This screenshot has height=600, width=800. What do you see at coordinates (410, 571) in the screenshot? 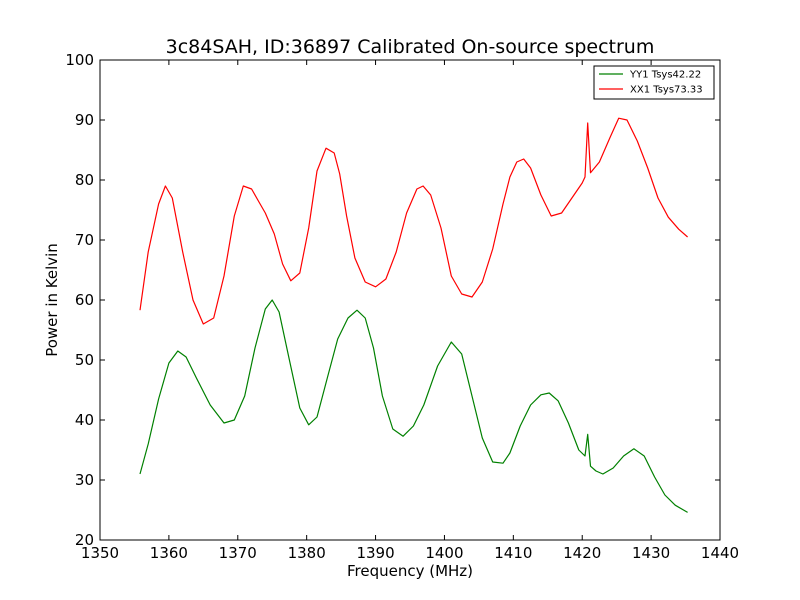
I see `x-axis-label: Frequency (MHz)` at bounding box center [410, 571].